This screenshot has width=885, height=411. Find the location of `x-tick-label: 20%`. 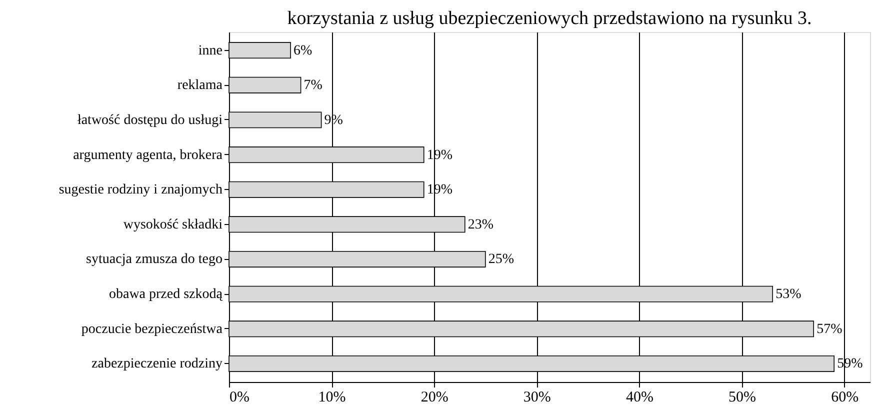

x-tick-label: 20% is located at coordinates (434, 398).